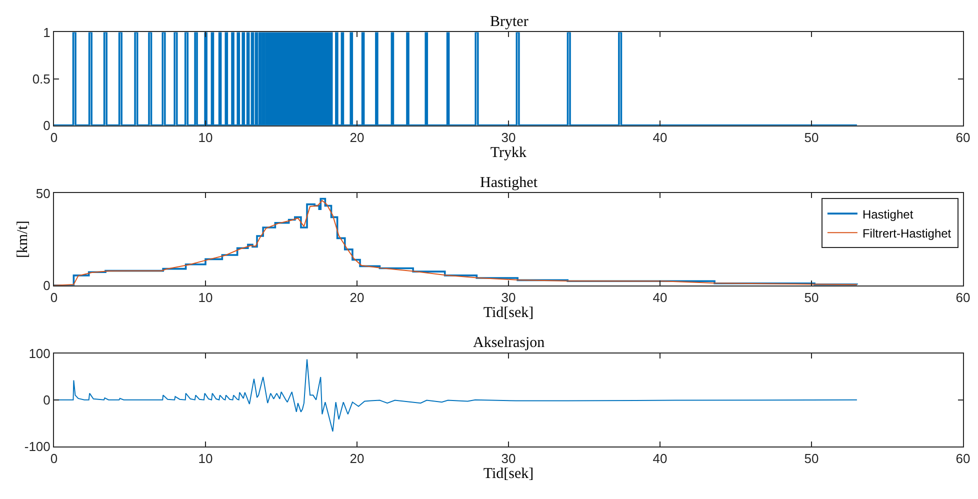  Describe the element at coordinates (41, 78) in the screenshot. I see `y-tick-label: 0.5` at that location.